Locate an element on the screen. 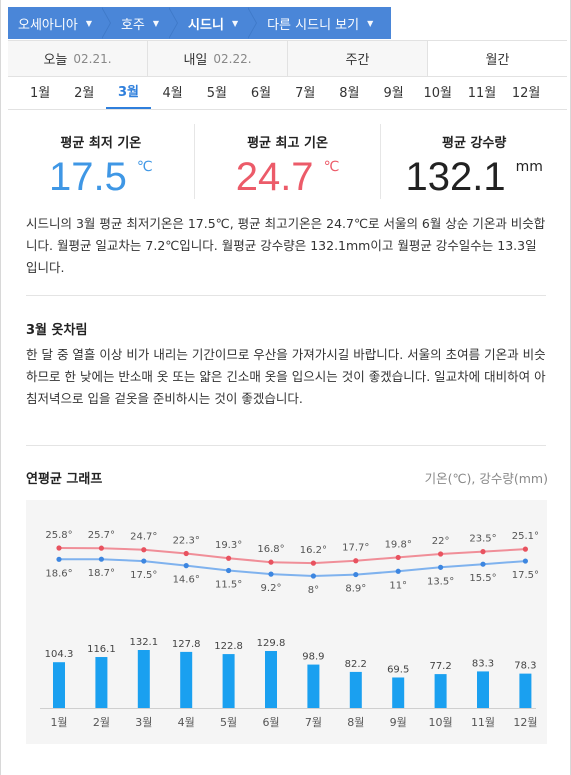  month-tab: 6월 is located at coordinates (261, 93).